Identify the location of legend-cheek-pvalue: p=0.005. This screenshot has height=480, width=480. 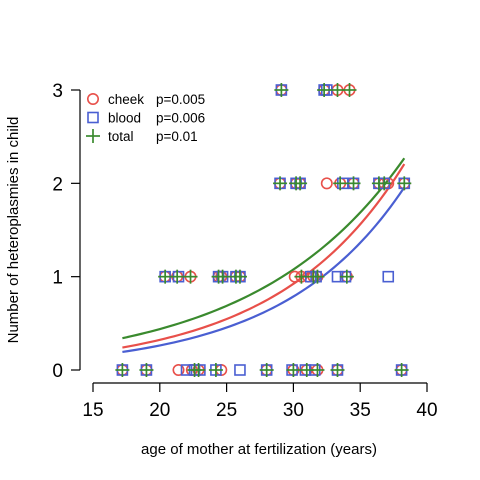
(180, 99).